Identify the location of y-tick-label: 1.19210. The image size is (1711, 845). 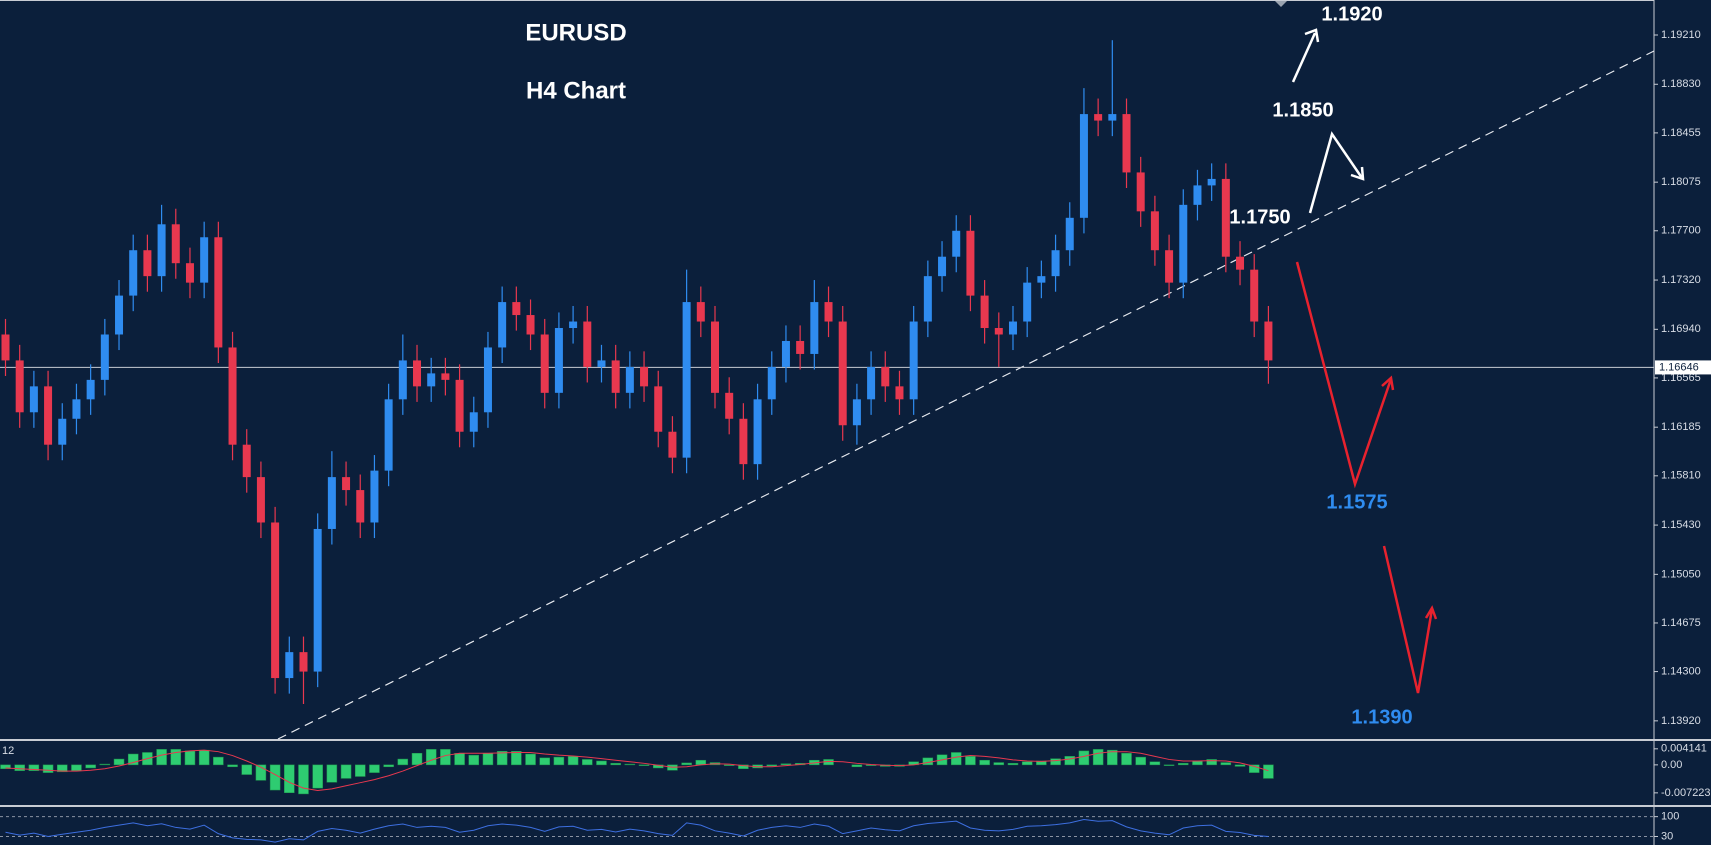
(1681, 35).